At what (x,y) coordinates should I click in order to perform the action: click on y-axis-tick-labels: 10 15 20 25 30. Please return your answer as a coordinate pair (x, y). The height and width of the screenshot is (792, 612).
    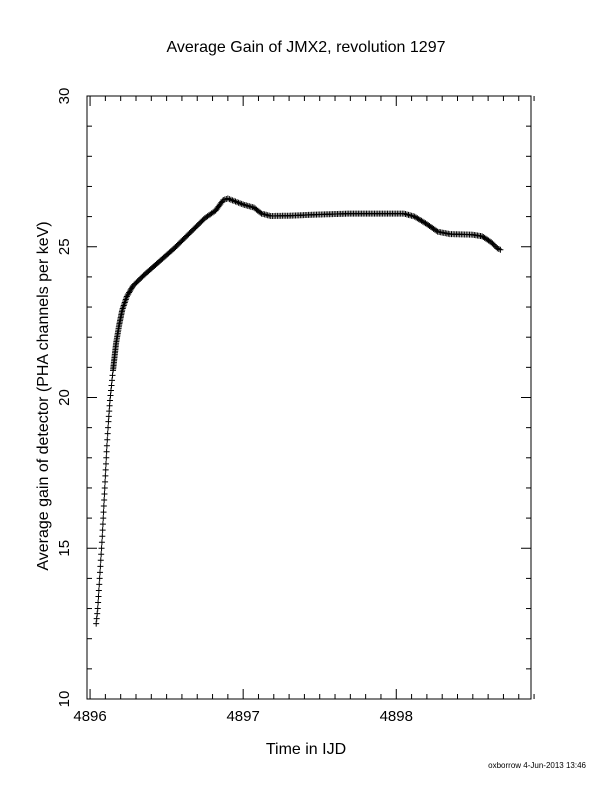
    Looking at the image, I should click on (64, 398).